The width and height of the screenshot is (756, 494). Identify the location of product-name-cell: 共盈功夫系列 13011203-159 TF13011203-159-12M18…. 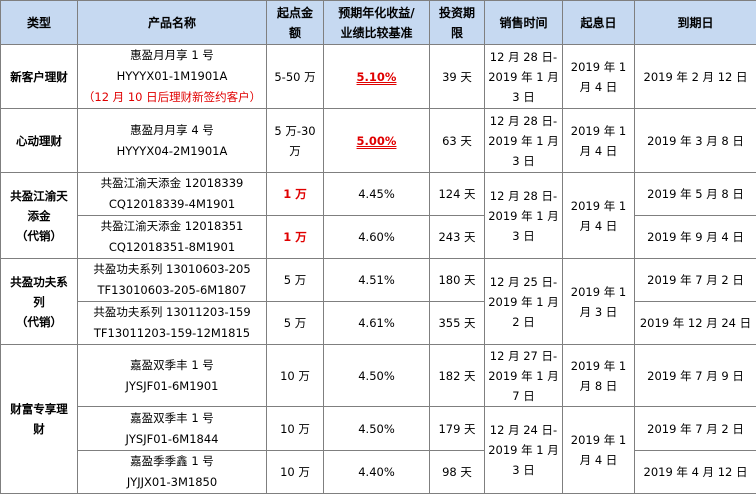
(172, 323).